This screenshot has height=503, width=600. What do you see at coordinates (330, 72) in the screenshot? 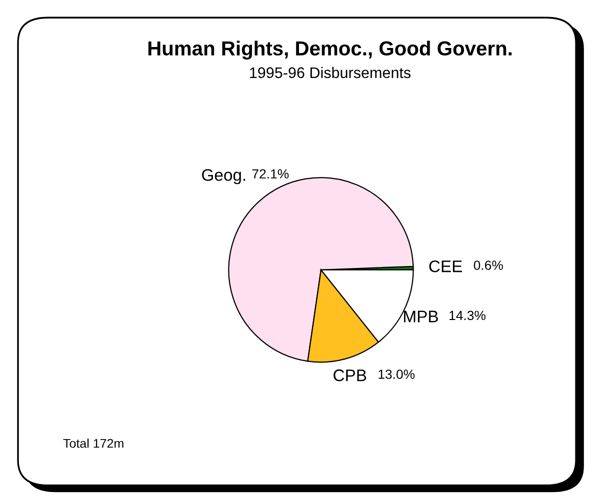
I see `chart-subtitle: 1995-96 Disbursements` at bounding box center [330, 72].